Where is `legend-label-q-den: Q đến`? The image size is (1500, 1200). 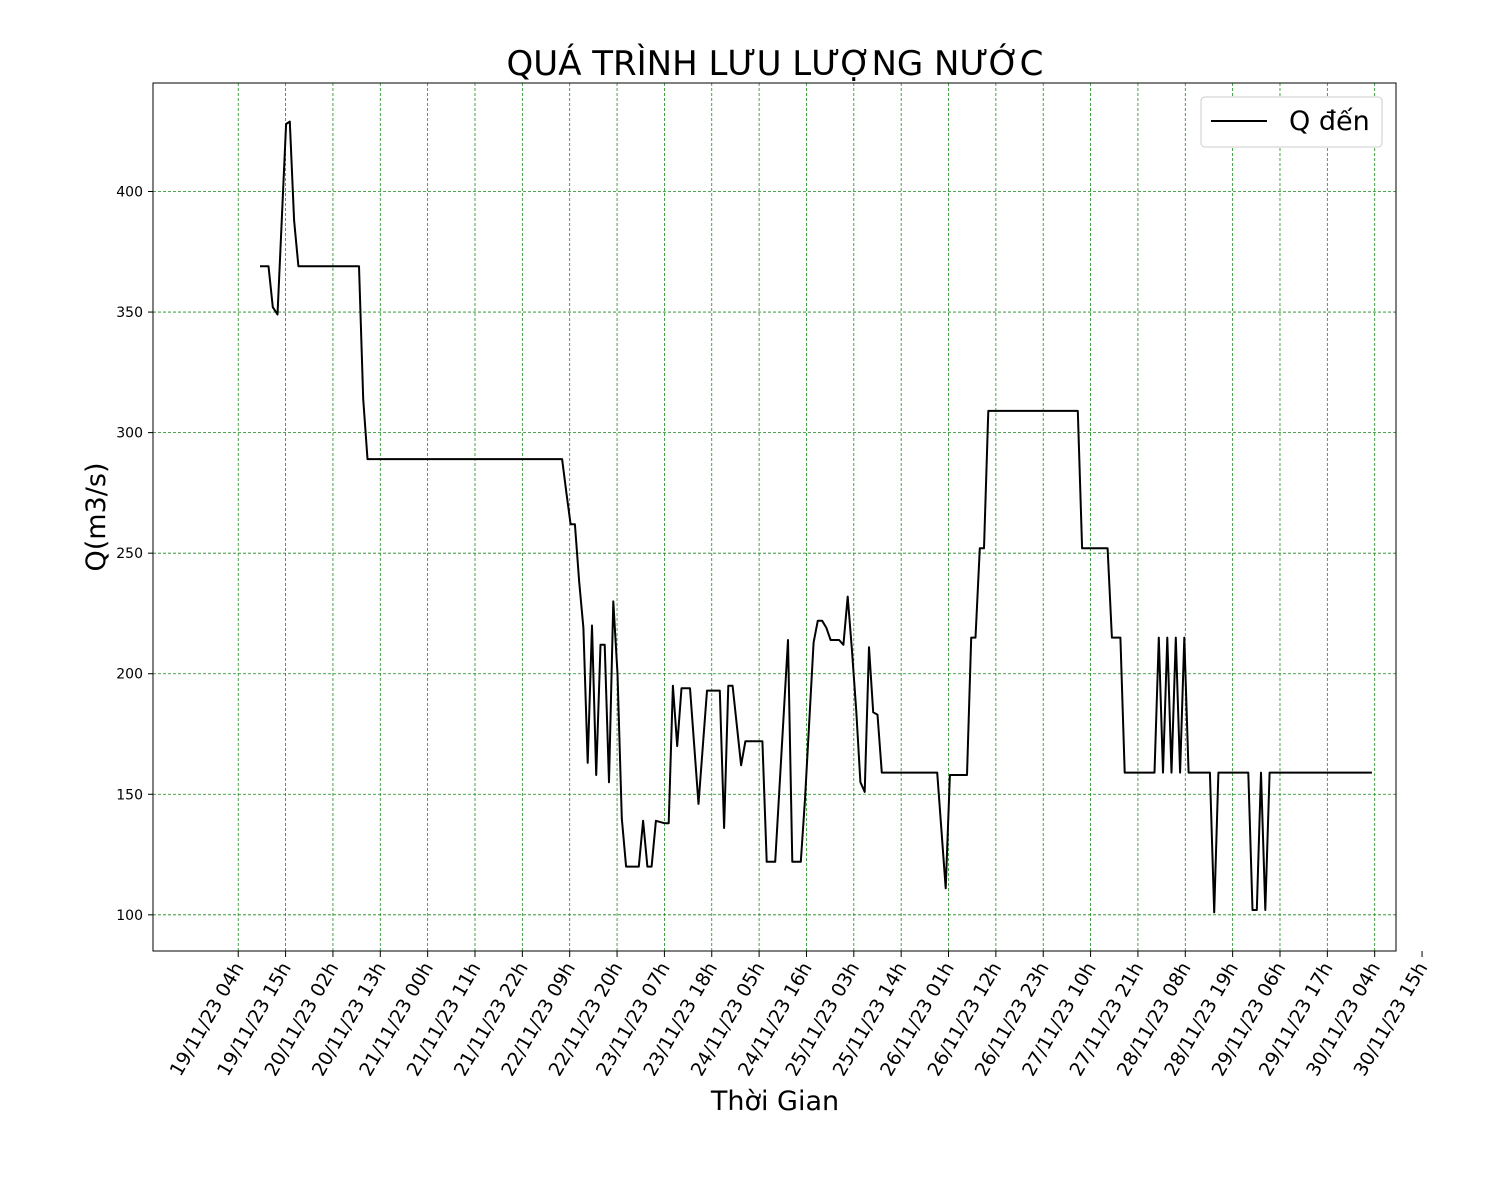 legend-label-q-den: Q đến is located at coordinates (1329, 121).